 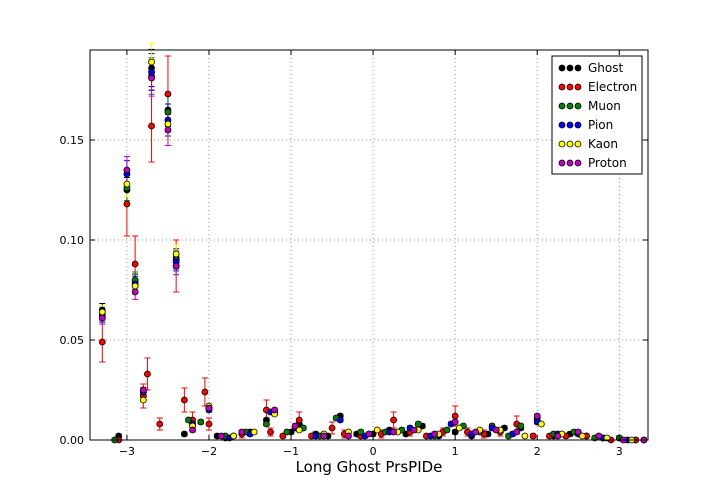 I want to click on legend-label: Proton, so click(x=607, y=163).